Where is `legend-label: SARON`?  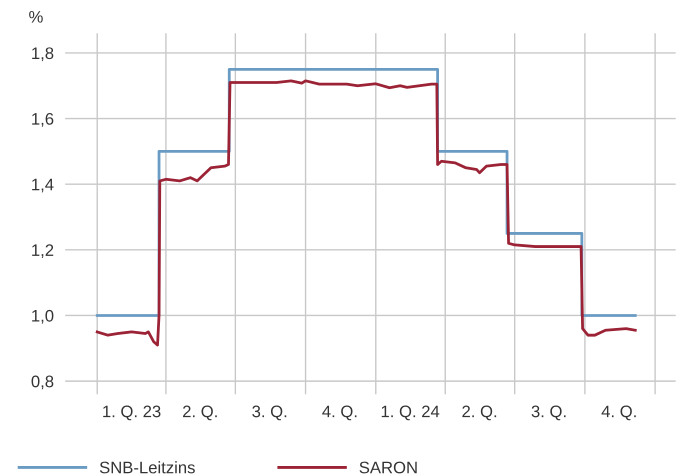 legend-label: SARON is located at coordinates (388, 468).